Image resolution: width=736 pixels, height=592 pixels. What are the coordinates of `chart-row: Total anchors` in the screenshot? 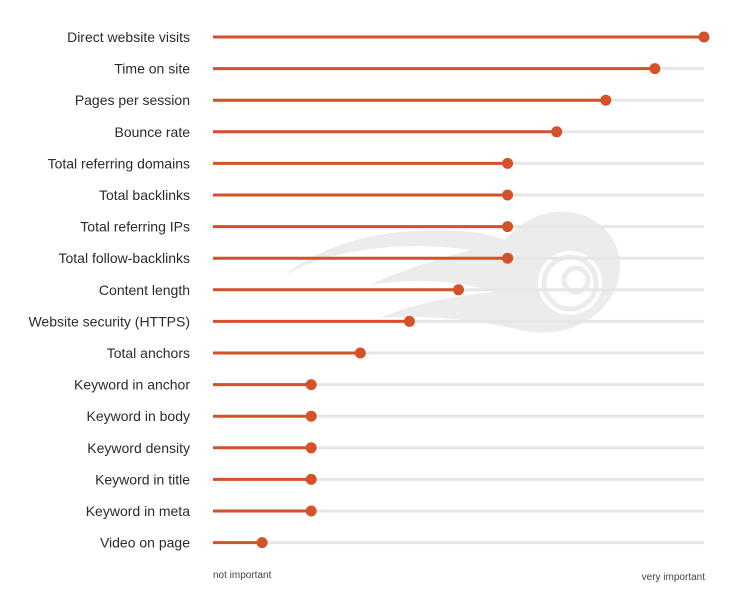 It's located at (405, 353).